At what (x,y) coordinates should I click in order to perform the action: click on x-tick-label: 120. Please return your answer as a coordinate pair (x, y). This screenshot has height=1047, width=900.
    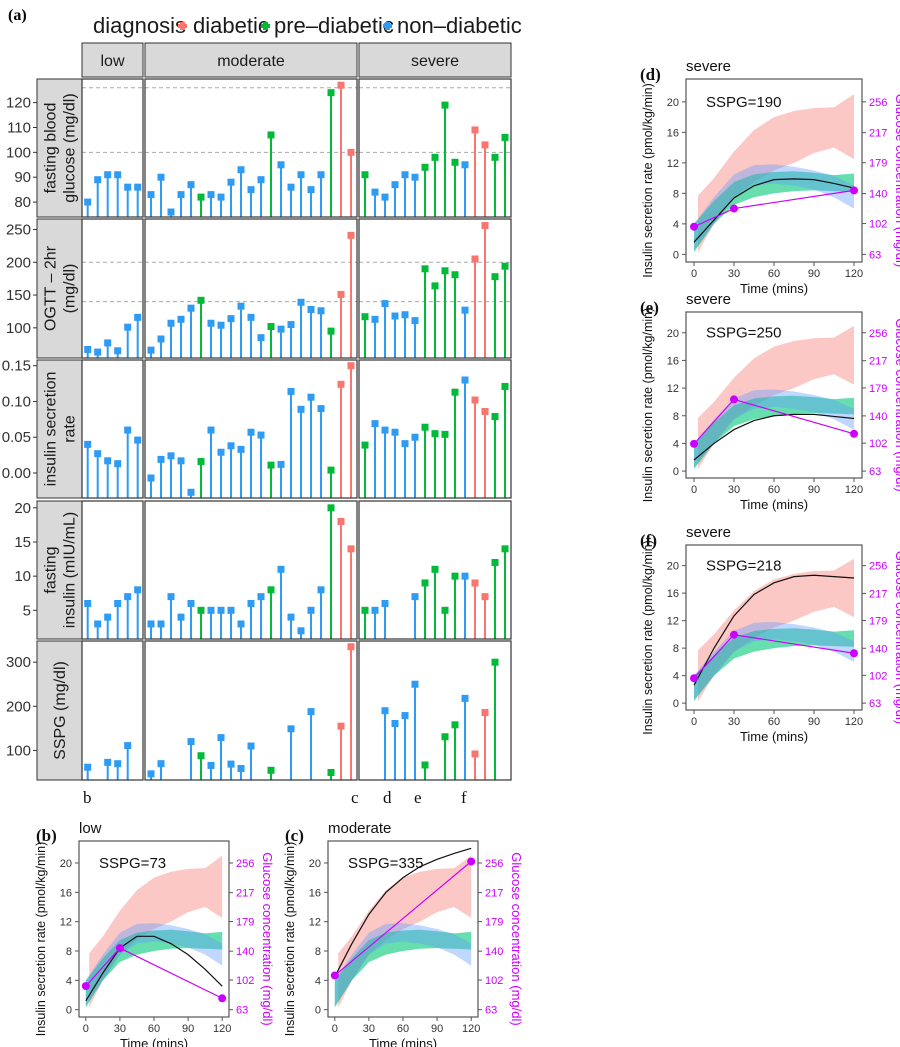
    Looking at the image, I should click on (854, 722).